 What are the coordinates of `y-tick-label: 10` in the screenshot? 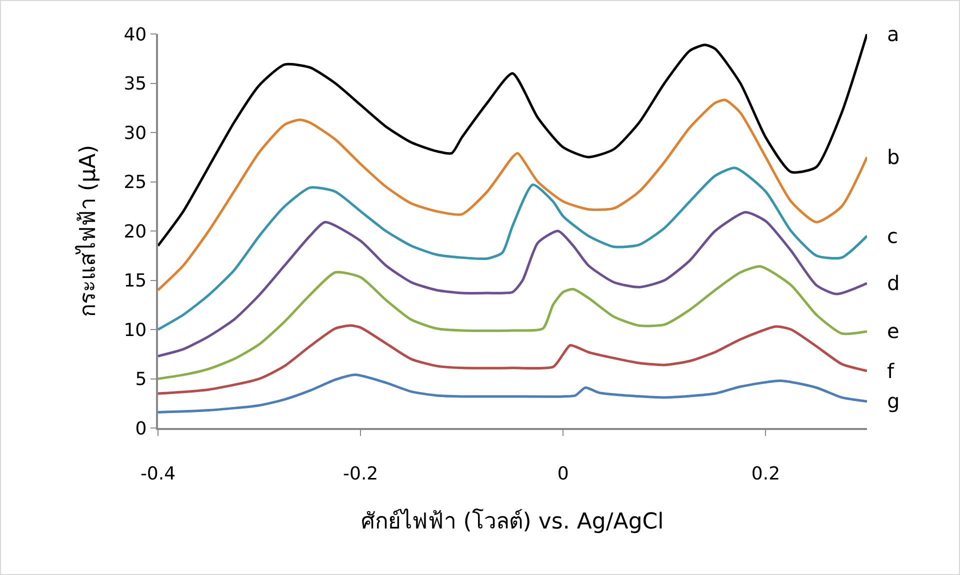 It's located at (135, 330).